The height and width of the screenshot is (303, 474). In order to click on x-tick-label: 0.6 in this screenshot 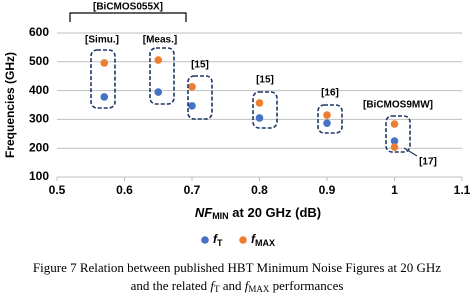, I will do `click(124, 190)`.